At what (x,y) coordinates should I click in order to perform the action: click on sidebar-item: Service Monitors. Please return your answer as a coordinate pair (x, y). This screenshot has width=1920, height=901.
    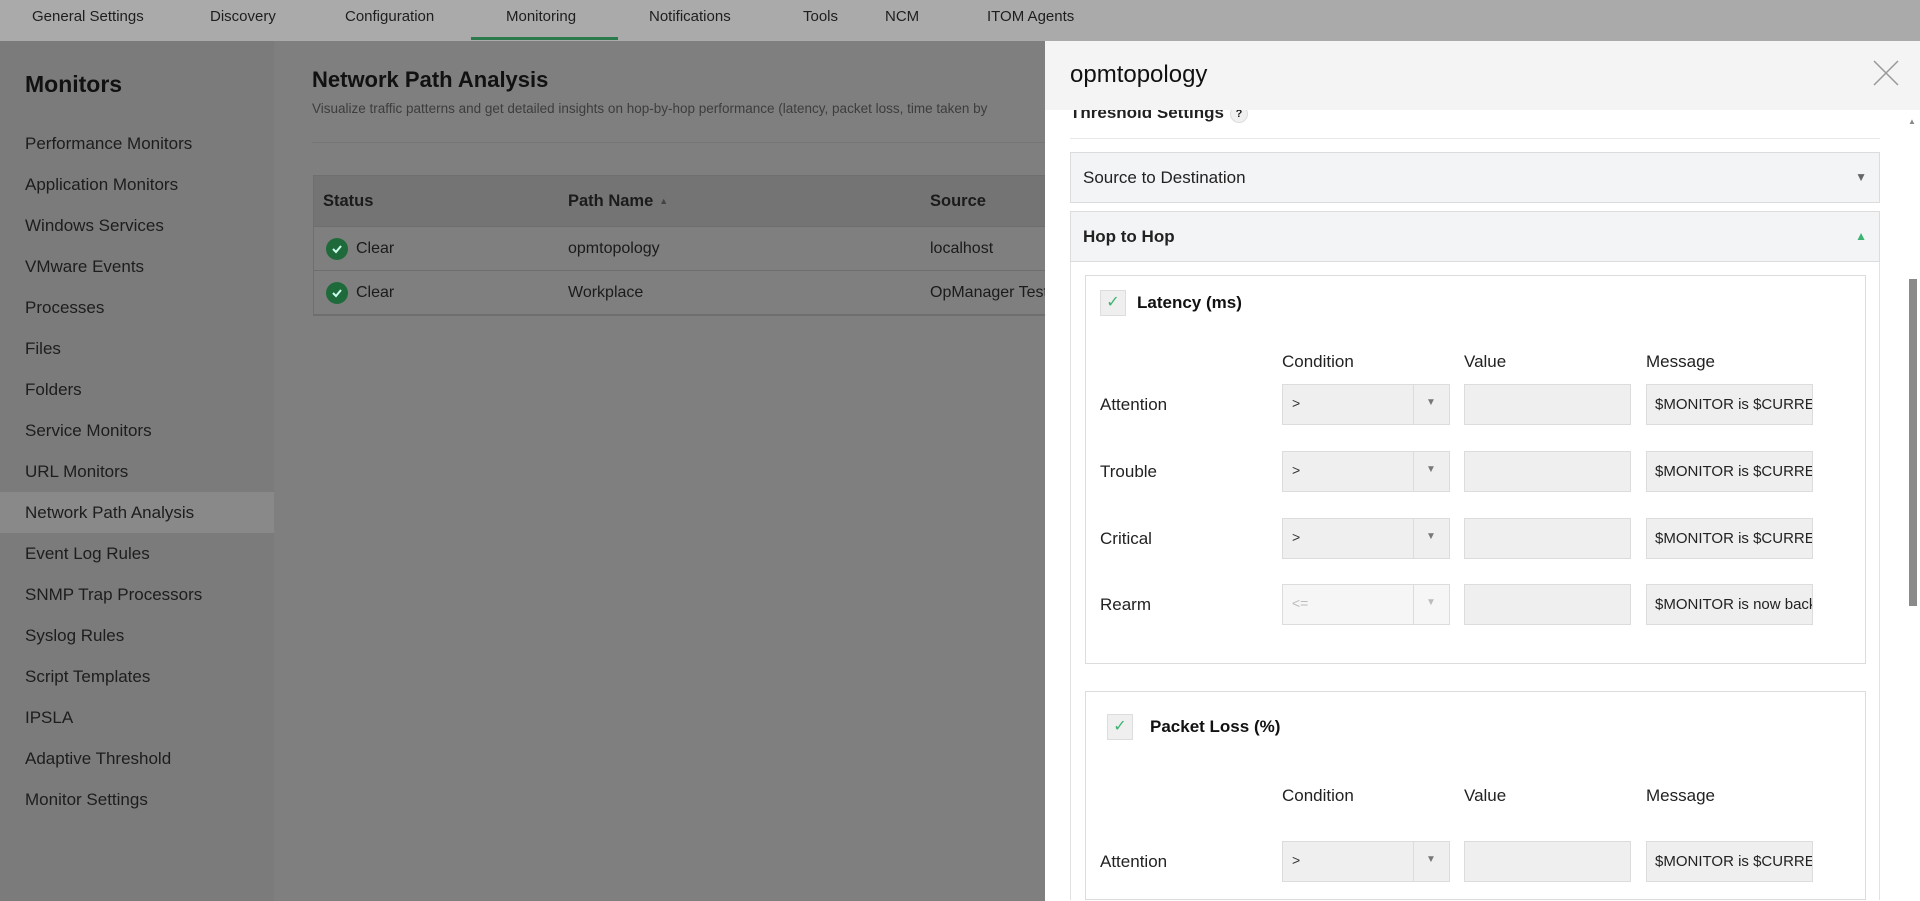
    Looking at the image, I should click on (88, 430).